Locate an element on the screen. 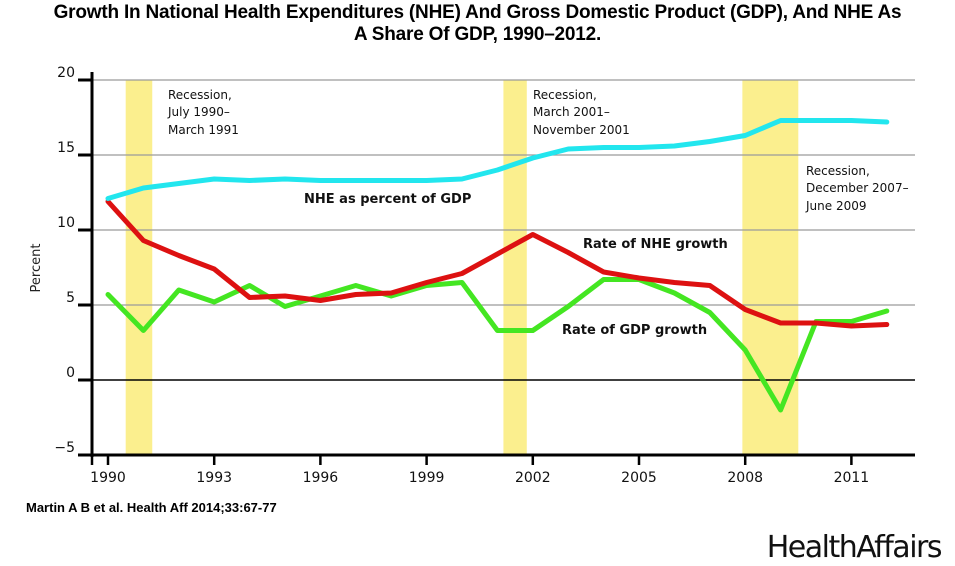  recession-2001-line-2: March 2001– is located at coordinates (571, 112).